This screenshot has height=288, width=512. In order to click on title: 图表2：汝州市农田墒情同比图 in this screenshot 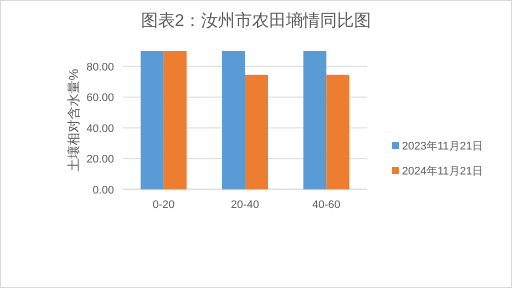, I will do `click(256, 20)`.